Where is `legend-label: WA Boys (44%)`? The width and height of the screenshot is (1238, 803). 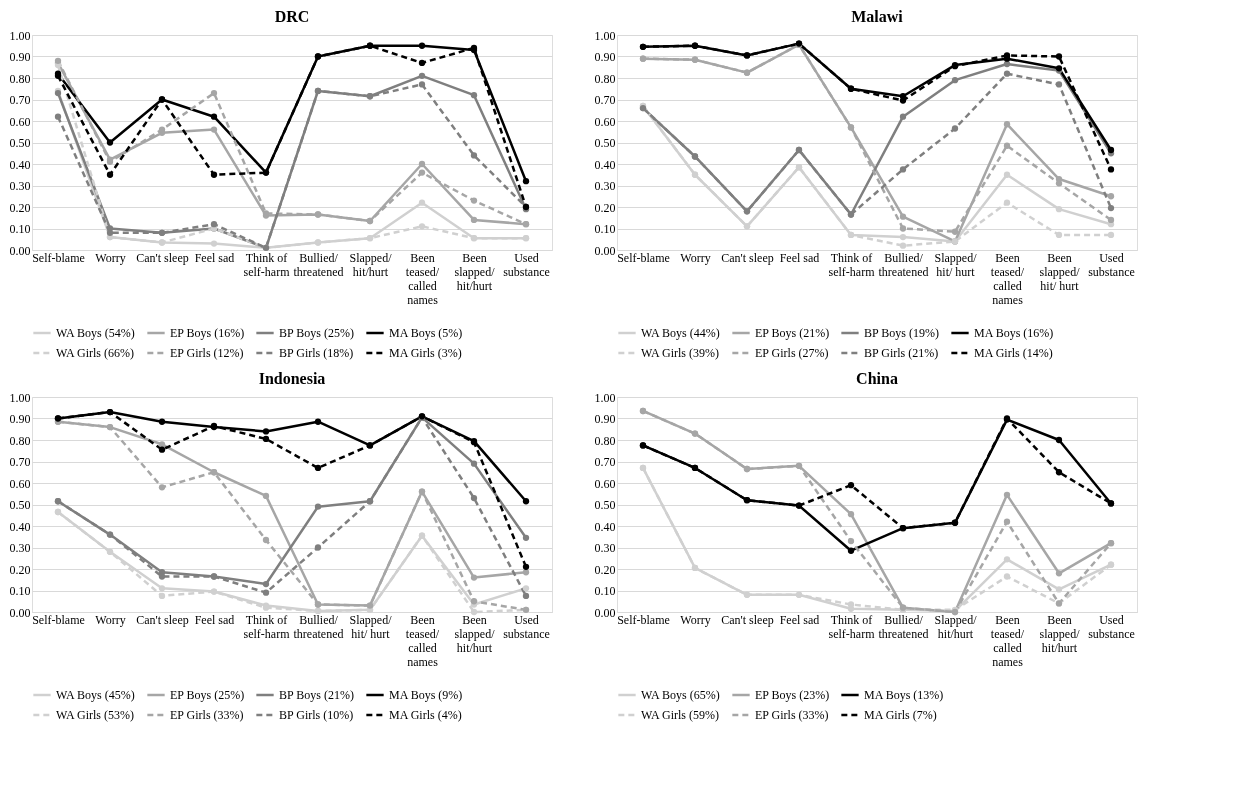
legend-label: WA Boys (44%) is located at coordinates (680, 333).